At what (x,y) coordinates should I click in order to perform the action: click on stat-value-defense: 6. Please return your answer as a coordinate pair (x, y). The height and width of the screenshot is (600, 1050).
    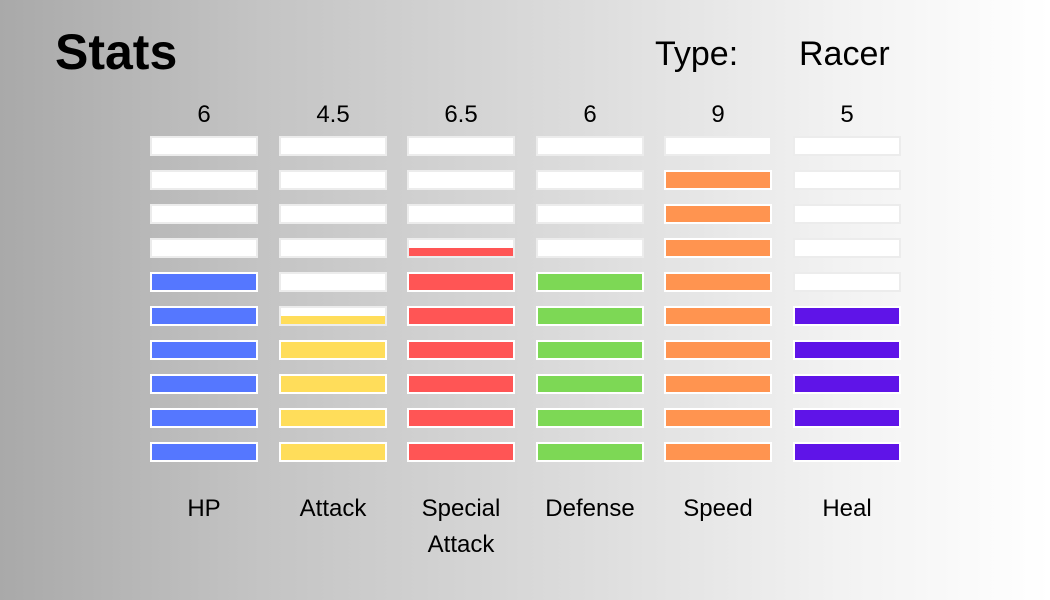
    Looking at the image, I should click on (590, 114).